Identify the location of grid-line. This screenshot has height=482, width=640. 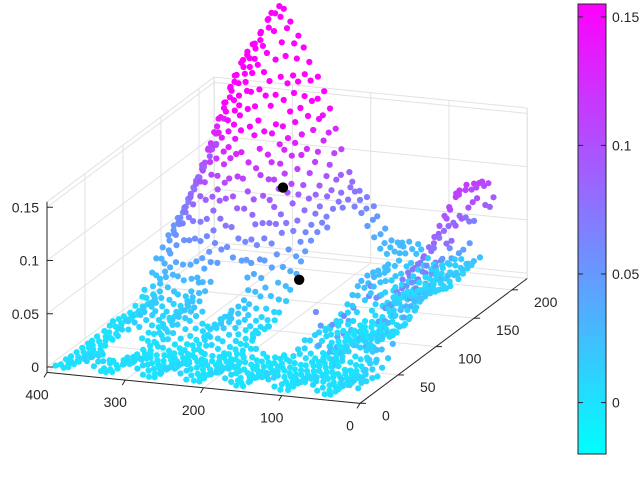
(208, 317).